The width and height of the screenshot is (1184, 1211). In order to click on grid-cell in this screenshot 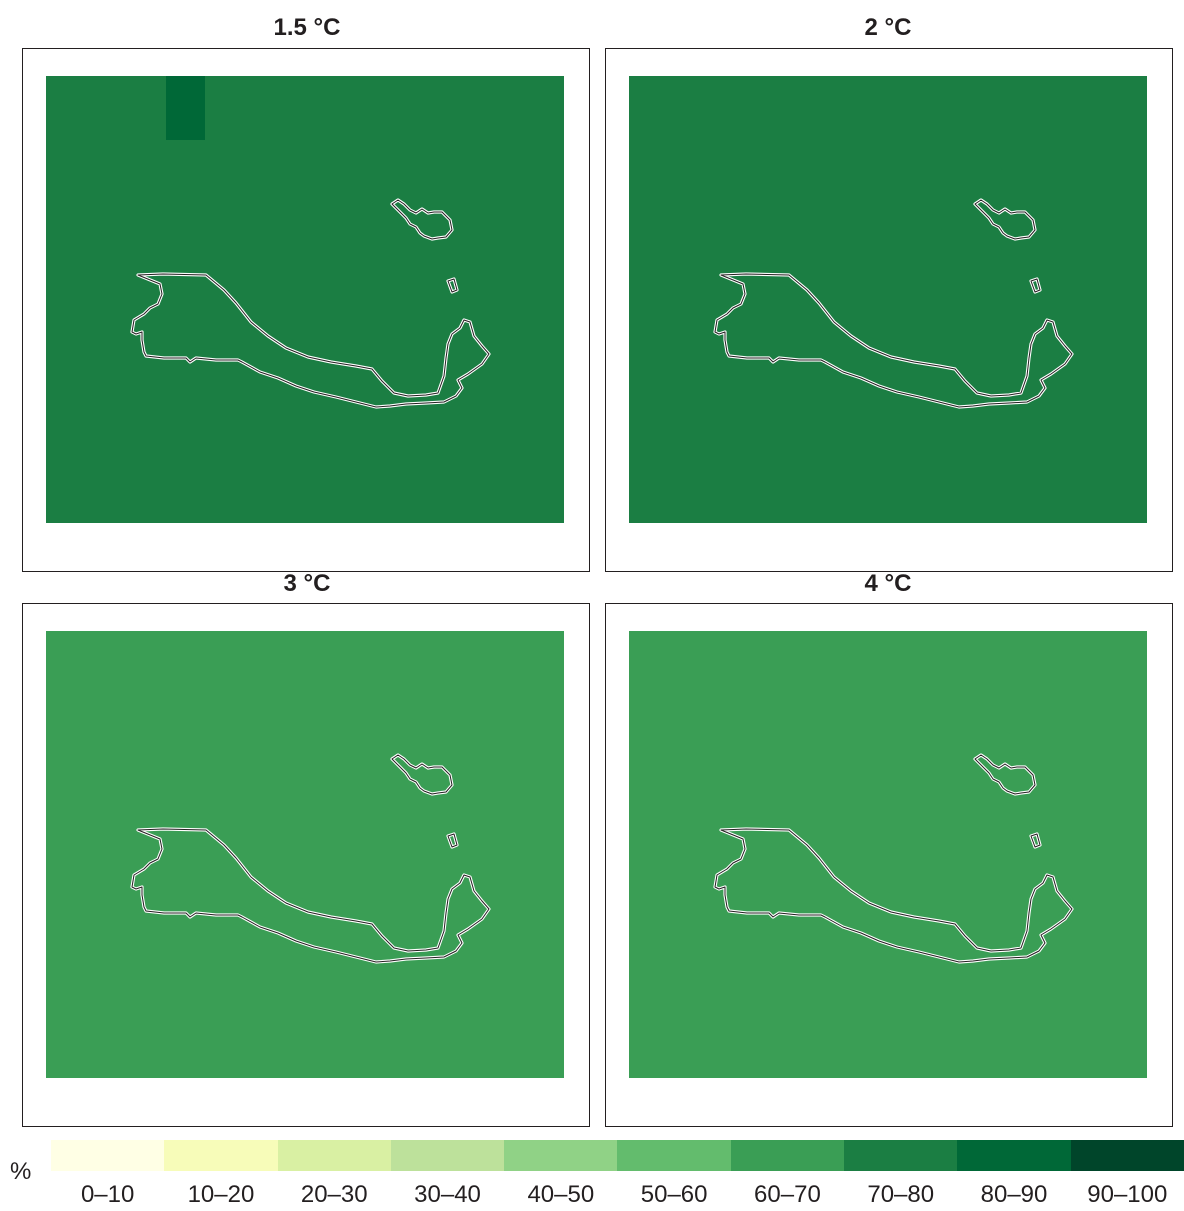, I will do `click(185, 108)`.